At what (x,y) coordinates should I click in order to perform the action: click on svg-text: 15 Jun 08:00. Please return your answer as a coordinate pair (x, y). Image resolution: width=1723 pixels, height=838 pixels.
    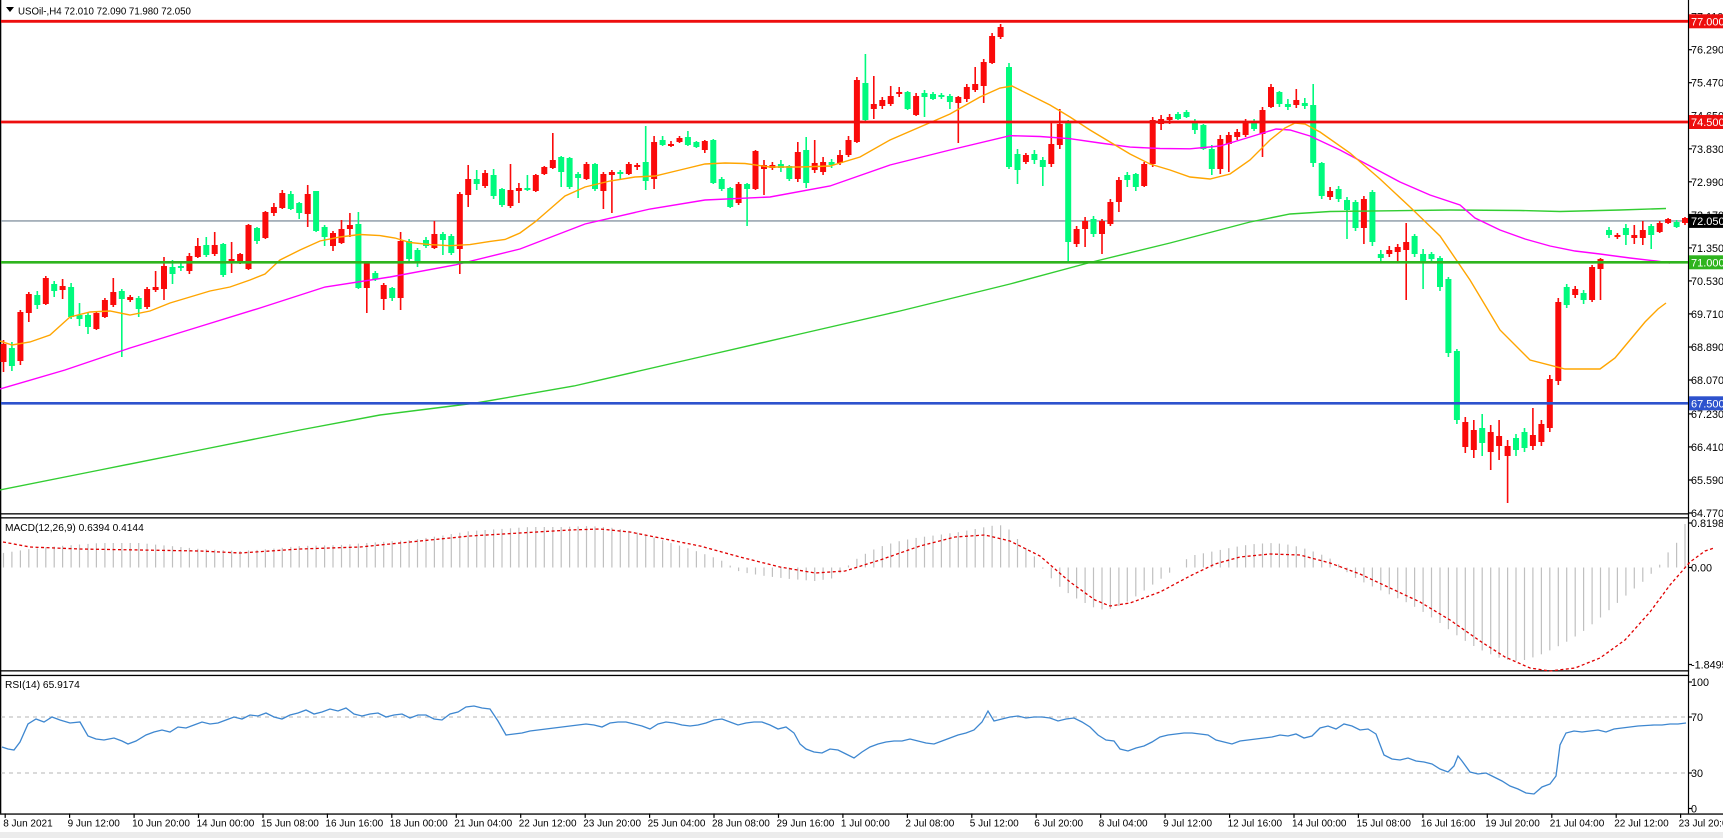
    Looking at the image, I should click on (290, 824).